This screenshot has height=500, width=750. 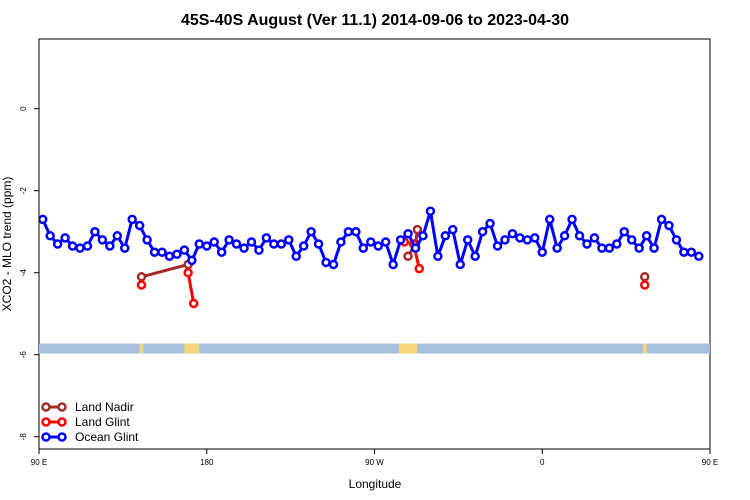 I want to click on y-tick-label: -6, so click(x=23, y=355).